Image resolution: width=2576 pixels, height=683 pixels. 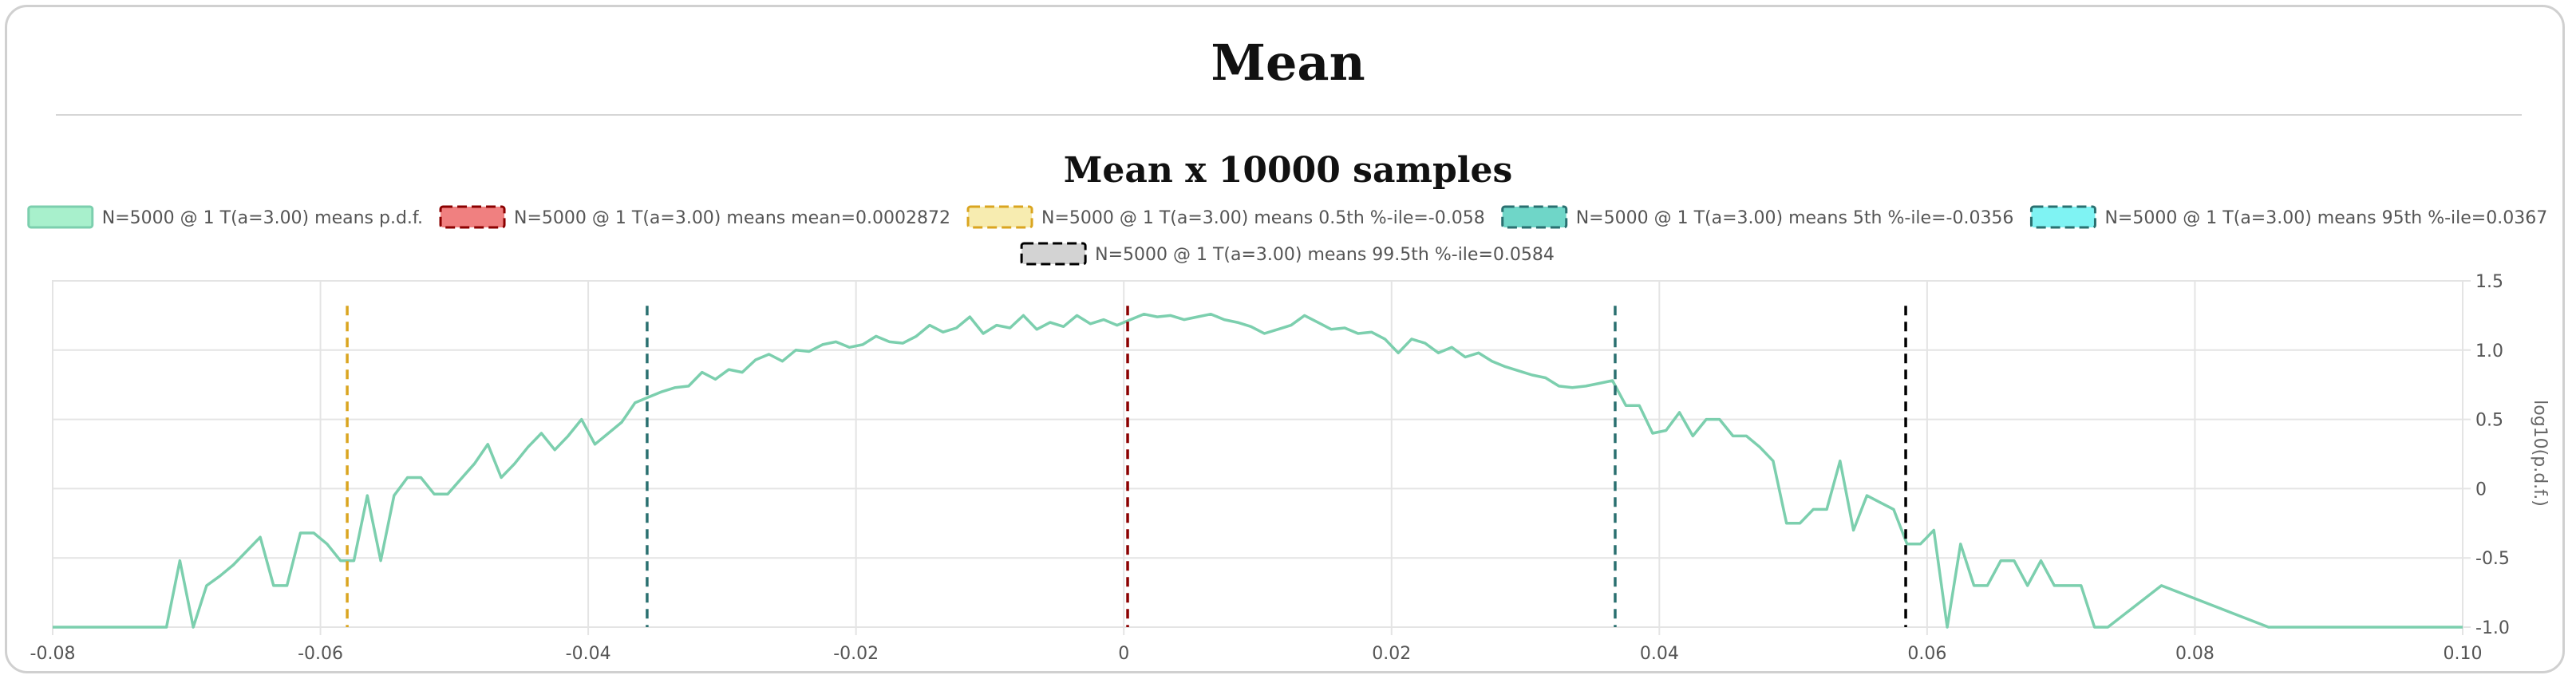 What do you see at coordinates (2492, 455) in the screenshot?
I see `y-axis: -1.0 -0.5 0 0.5 1.0 1.5` at bounding box center [2492, 455].